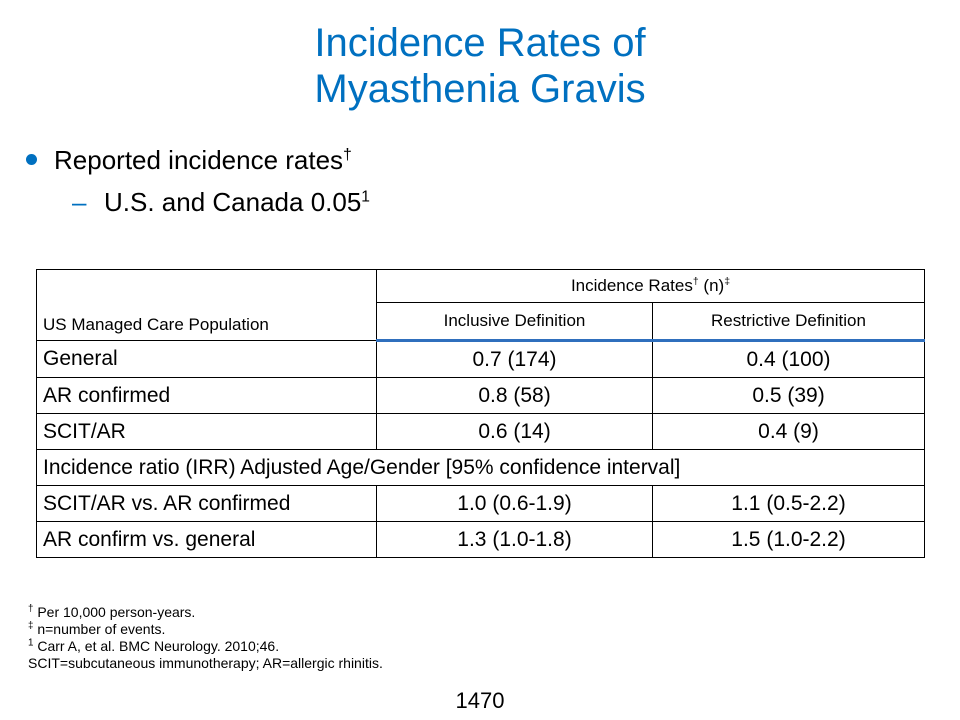 This screenshot has height=720, width=960. I want to click on restrictive-value: 0.4 (9), so click(788, 431).